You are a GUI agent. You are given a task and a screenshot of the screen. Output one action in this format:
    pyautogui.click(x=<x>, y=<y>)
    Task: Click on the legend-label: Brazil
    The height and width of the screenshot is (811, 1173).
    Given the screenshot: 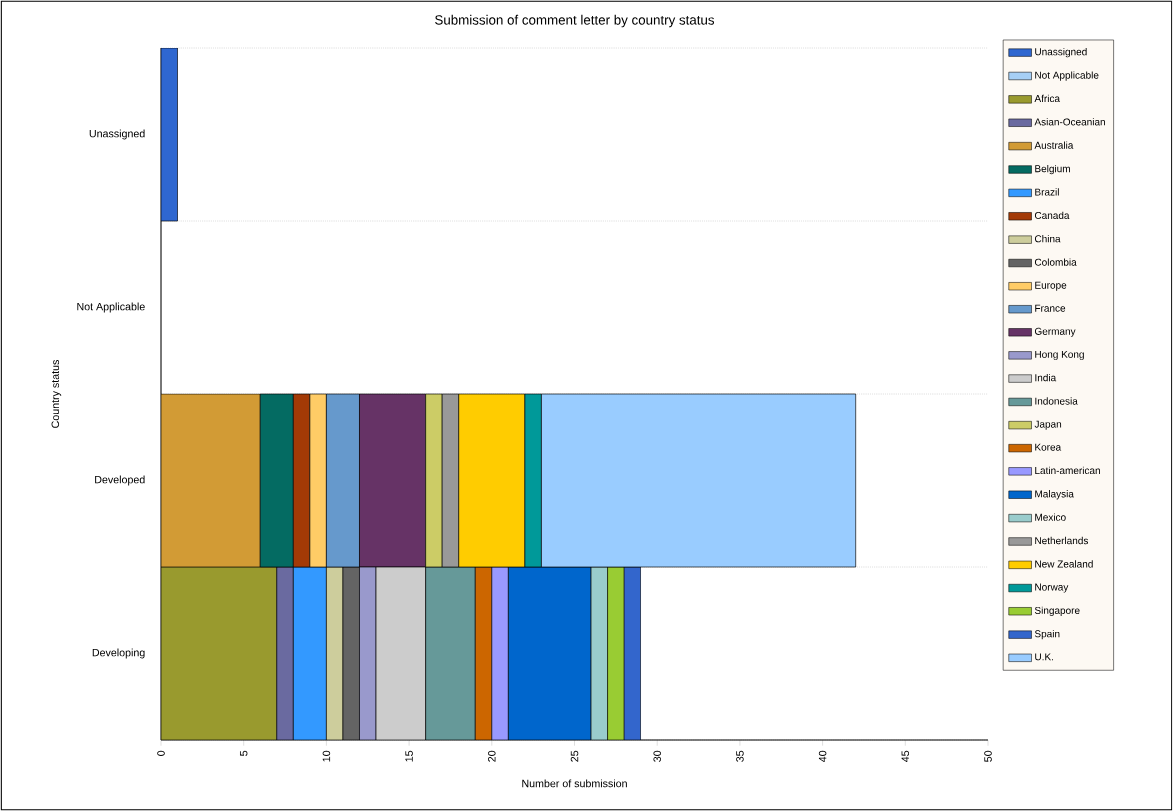 What is the action you would take?
    pyautogui.click(x=1047, y=192)
    